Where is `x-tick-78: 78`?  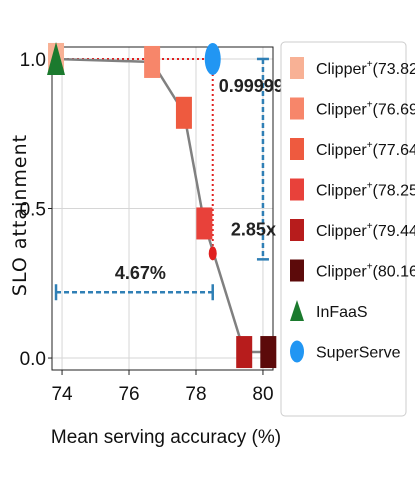
x-tick-78: 78 is located at coordinates (195, 394).